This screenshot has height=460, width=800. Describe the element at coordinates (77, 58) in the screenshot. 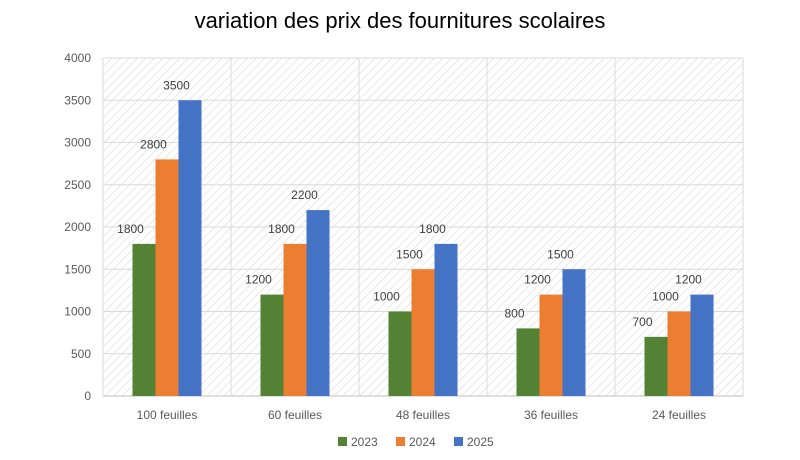

I see `y-tick-label: 4000` at that location.